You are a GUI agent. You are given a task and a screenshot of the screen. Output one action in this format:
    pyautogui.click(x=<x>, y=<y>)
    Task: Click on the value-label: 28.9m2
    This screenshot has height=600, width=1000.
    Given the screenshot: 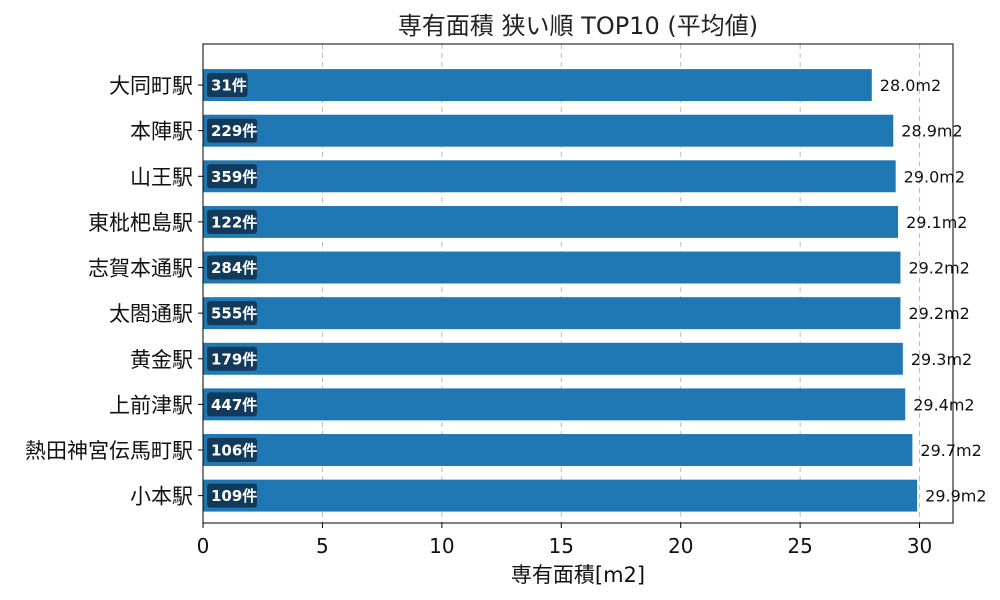 What is the action you would take?
    pyautogui.click(x=931, y=131)
    